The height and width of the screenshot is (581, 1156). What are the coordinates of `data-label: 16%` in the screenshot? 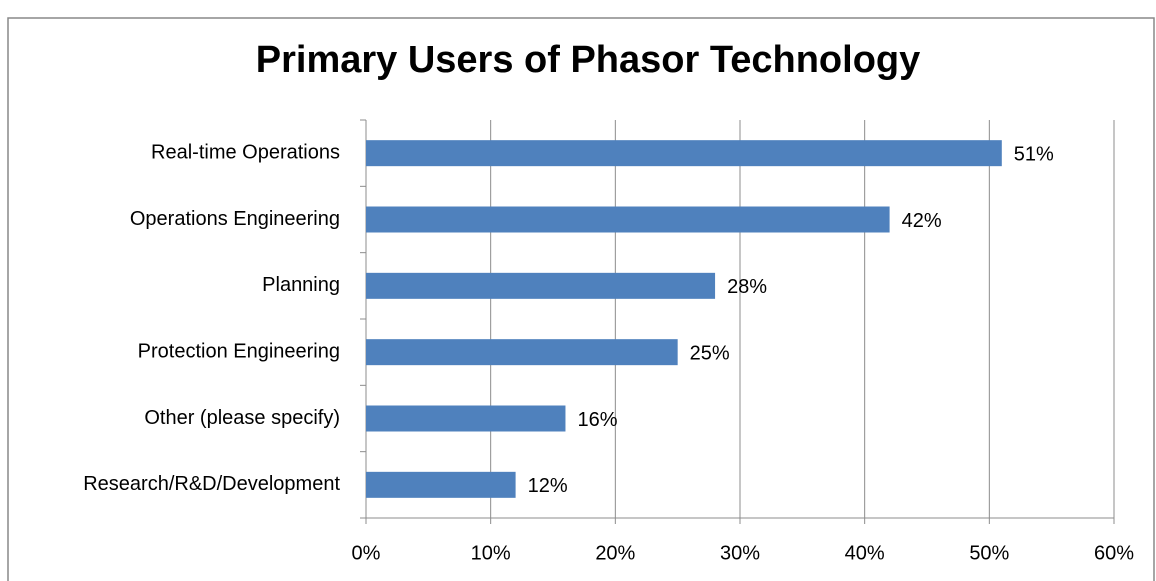 It's located at (597, 420).